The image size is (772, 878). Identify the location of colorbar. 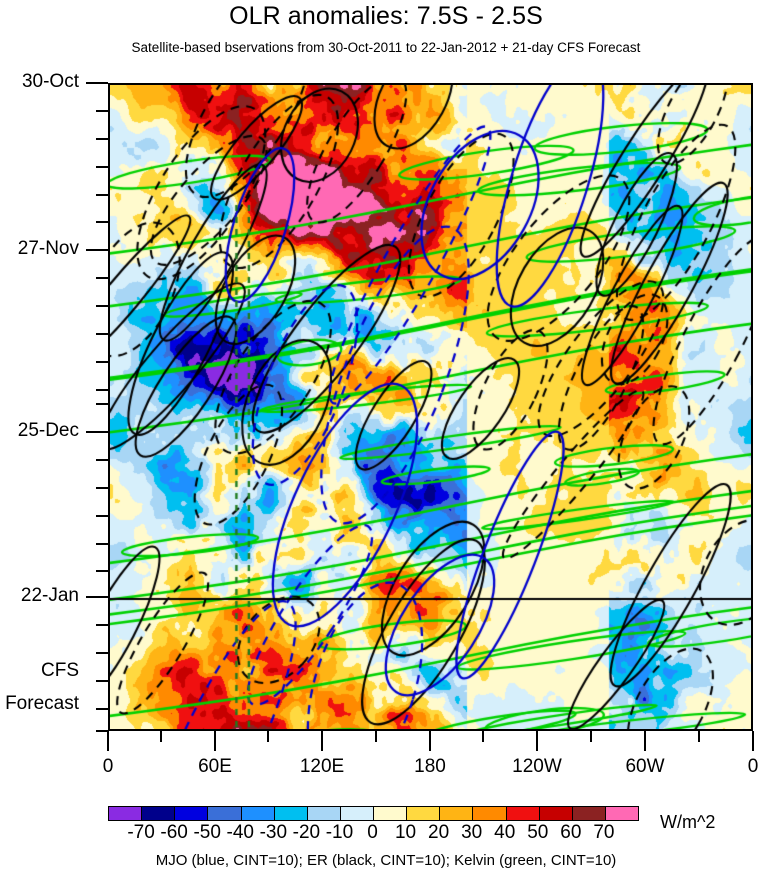
(373, 813).